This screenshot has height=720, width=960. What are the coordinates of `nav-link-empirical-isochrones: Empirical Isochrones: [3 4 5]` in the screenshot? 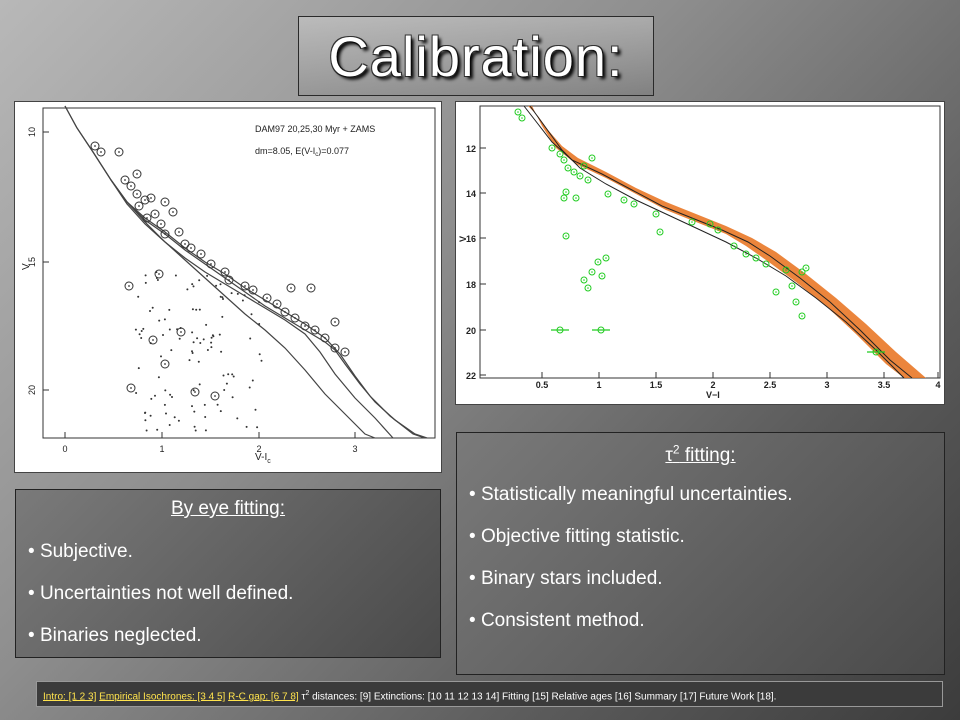 It's located at (162, 697).